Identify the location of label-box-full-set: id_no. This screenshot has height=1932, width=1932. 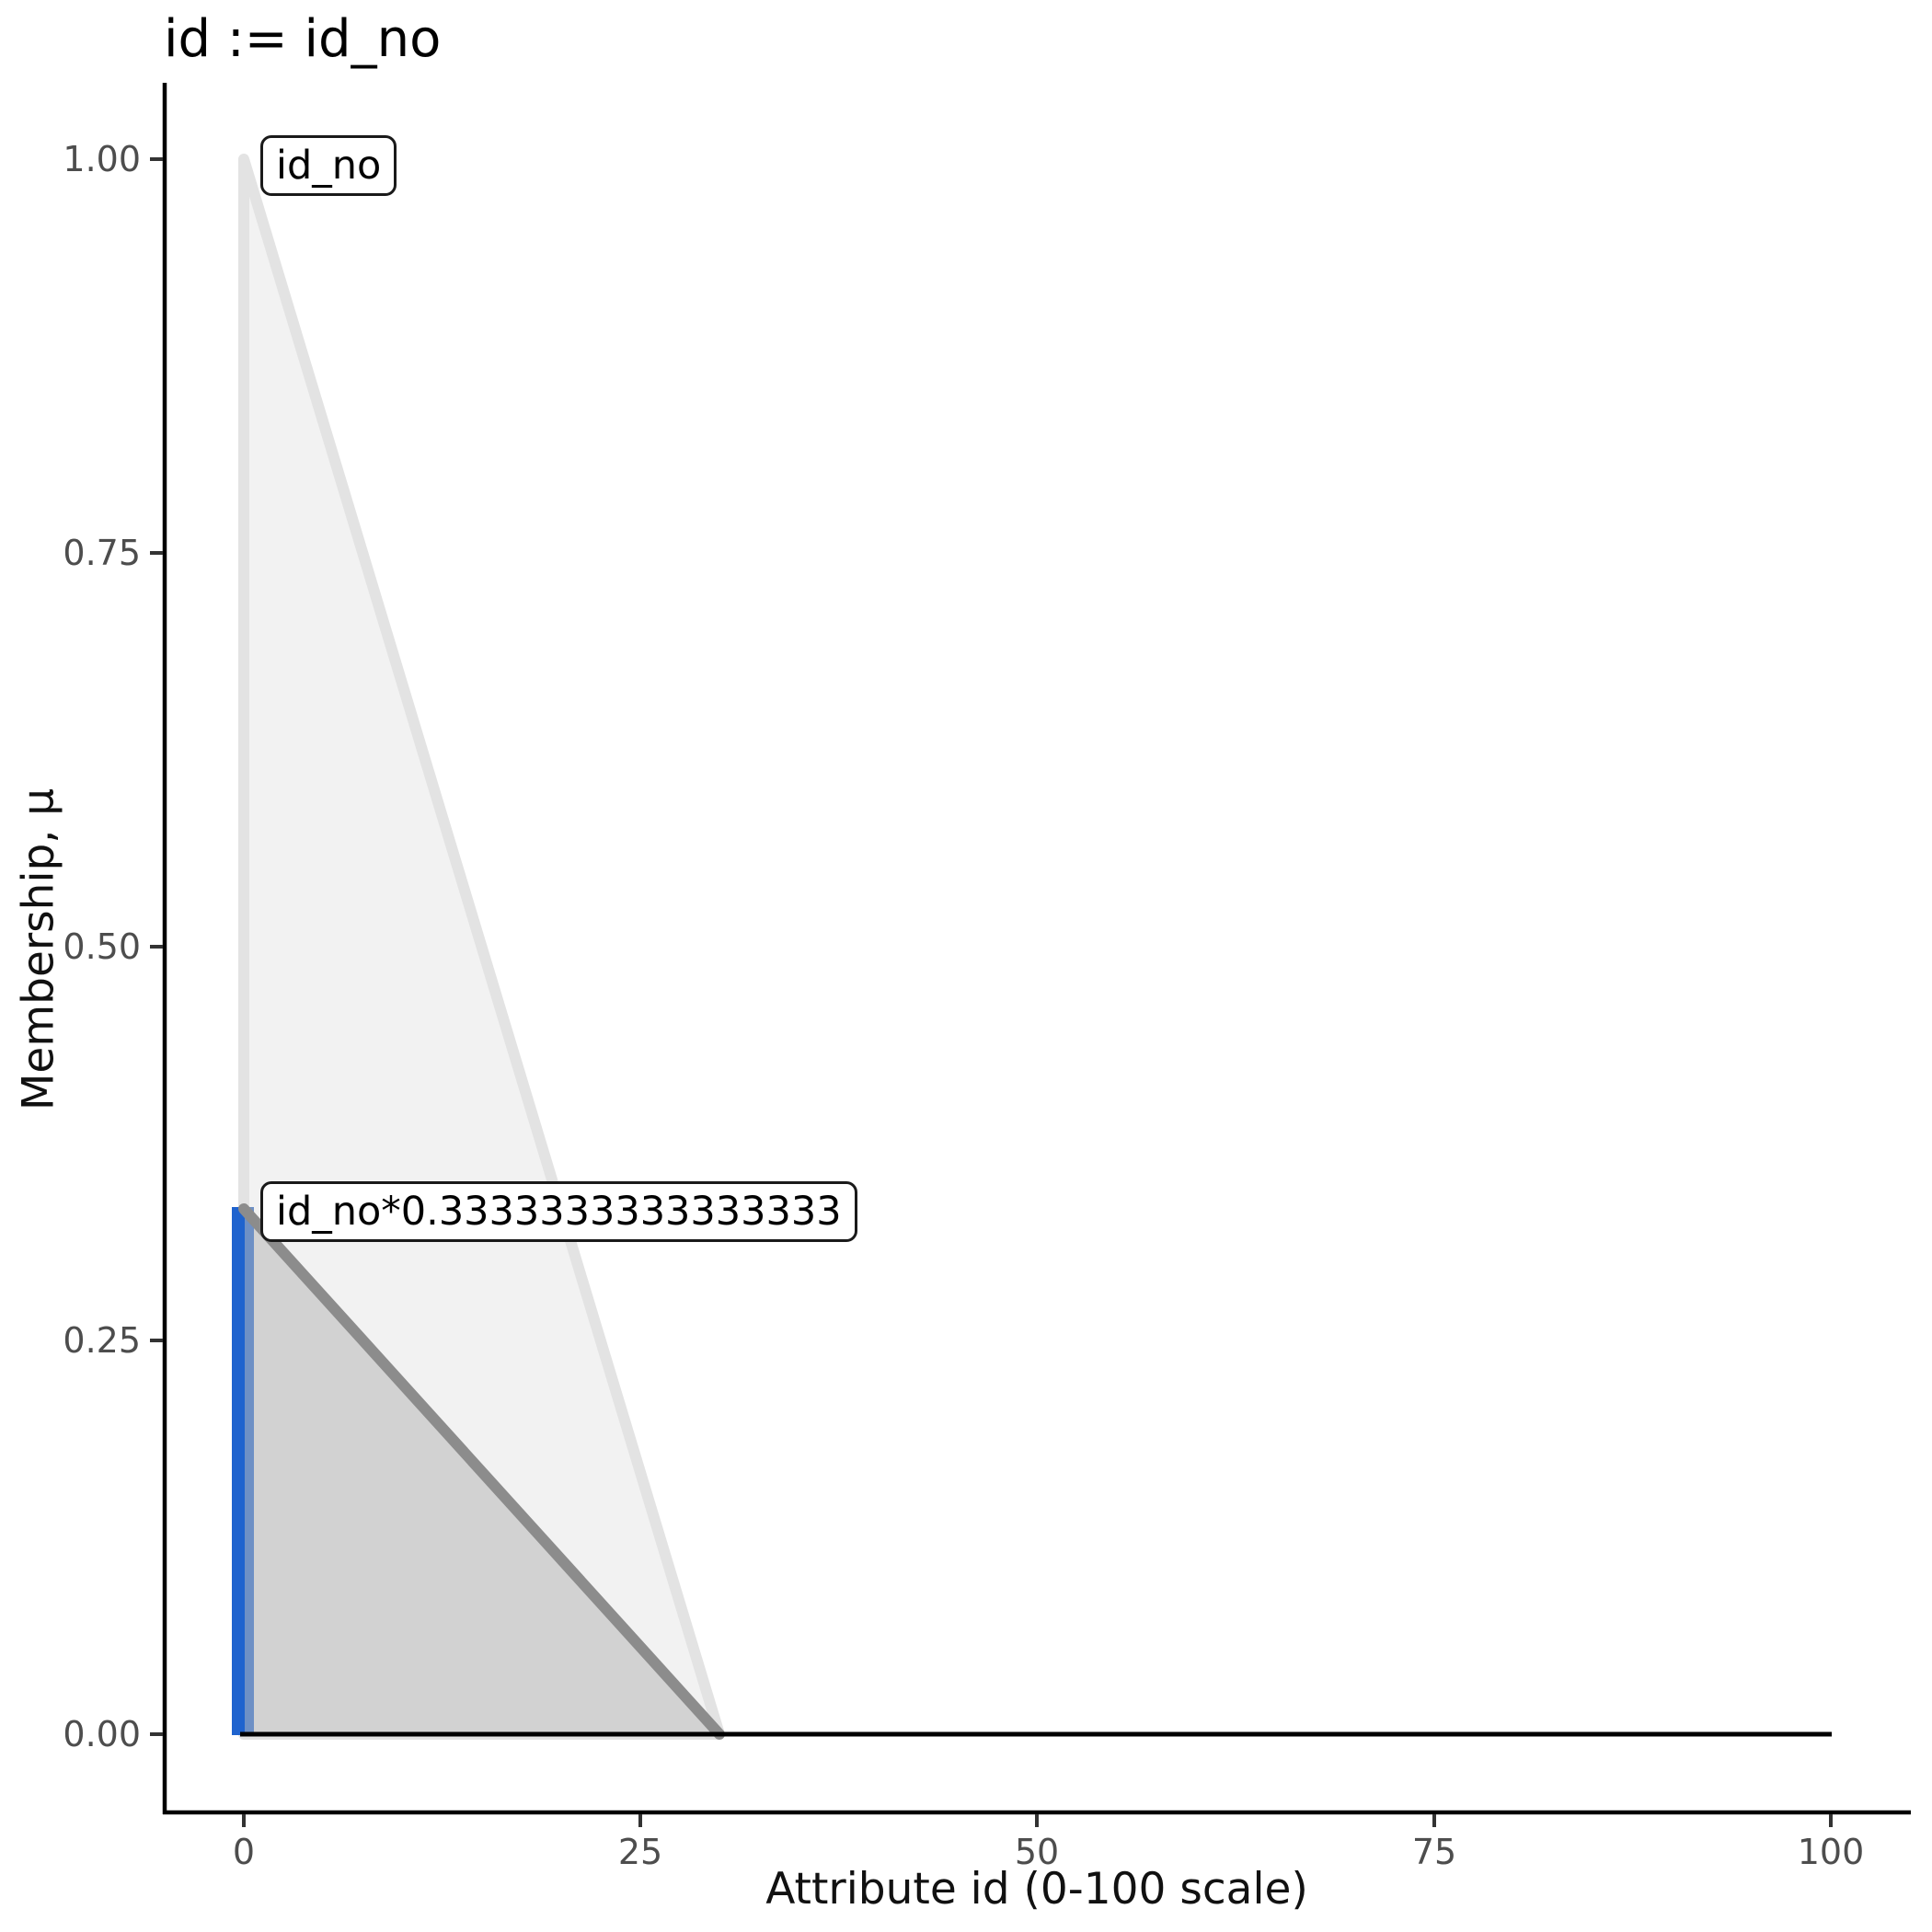
(328, 165).